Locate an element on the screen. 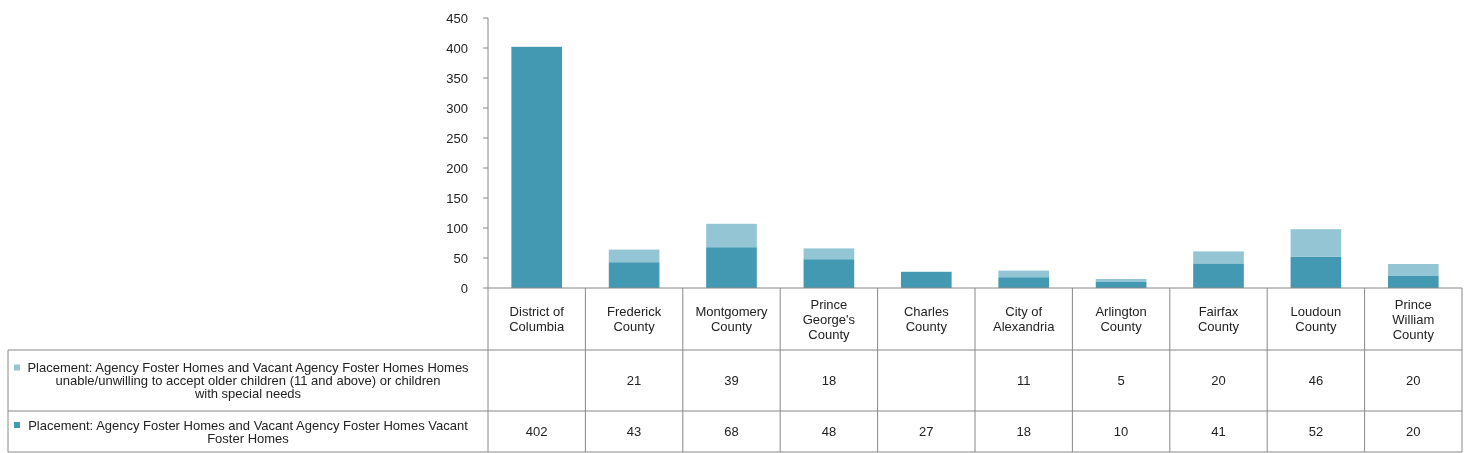 The width and height of the screenshot is (1466, 453). data-label: 11 is located at coordinates (1023, 381).